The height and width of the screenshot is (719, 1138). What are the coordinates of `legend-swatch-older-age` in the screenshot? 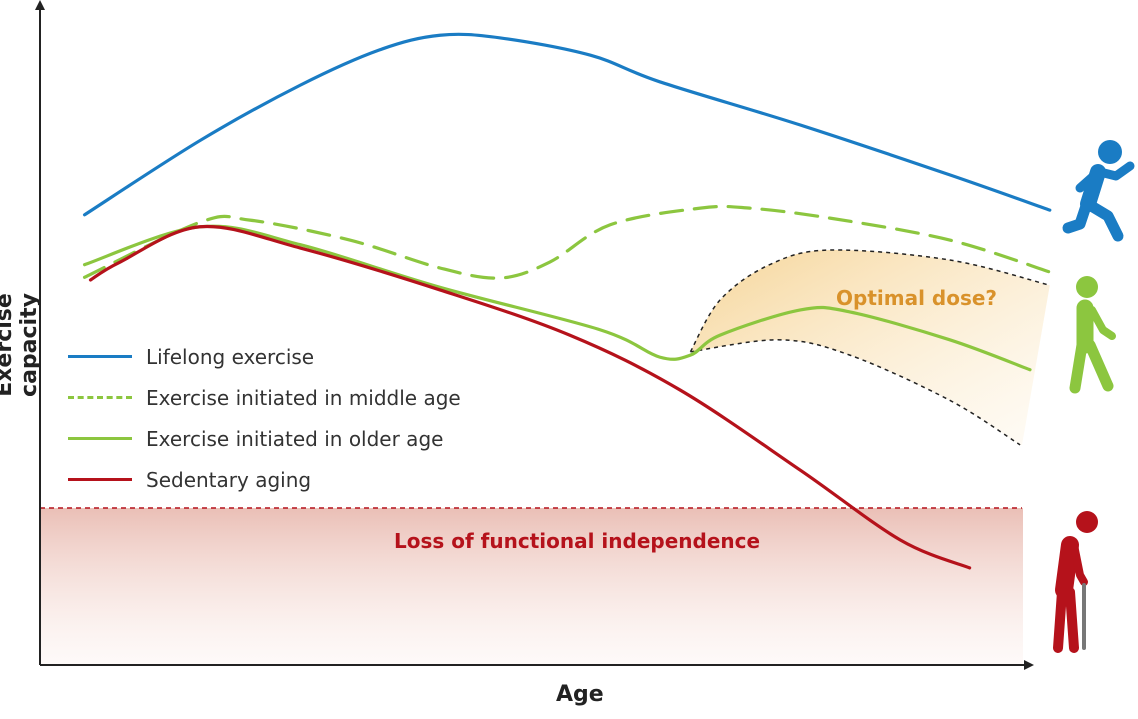 It's located at (100, 438).